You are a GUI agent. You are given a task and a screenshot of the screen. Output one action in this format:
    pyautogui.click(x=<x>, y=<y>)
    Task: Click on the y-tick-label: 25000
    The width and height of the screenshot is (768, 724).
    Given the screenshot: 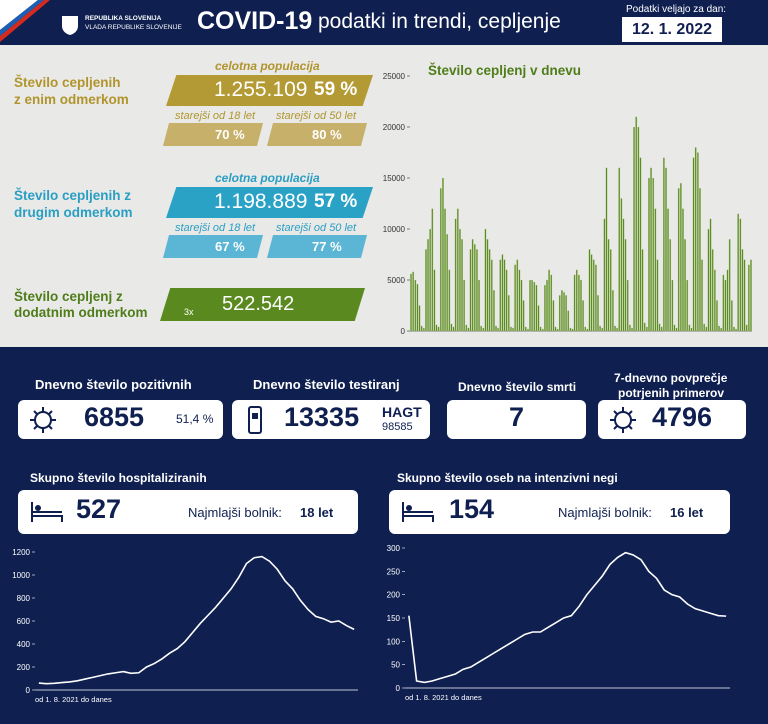 What is the action you would take?
    pyautogui.click(x=394, y=76)
    